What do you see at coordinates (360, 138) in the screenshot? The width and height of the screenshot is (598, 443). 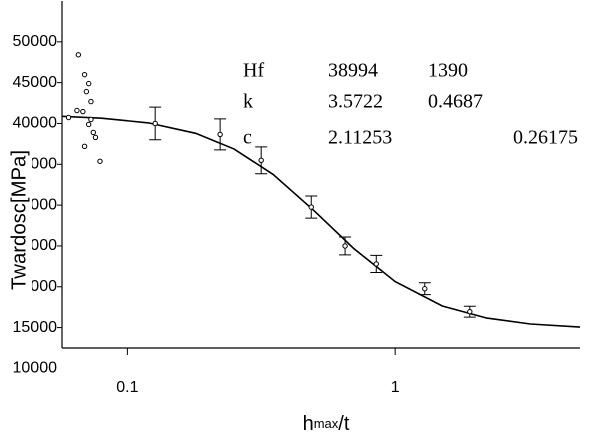 I see `annotation: 2.11253` at bounding box center [360, 138].